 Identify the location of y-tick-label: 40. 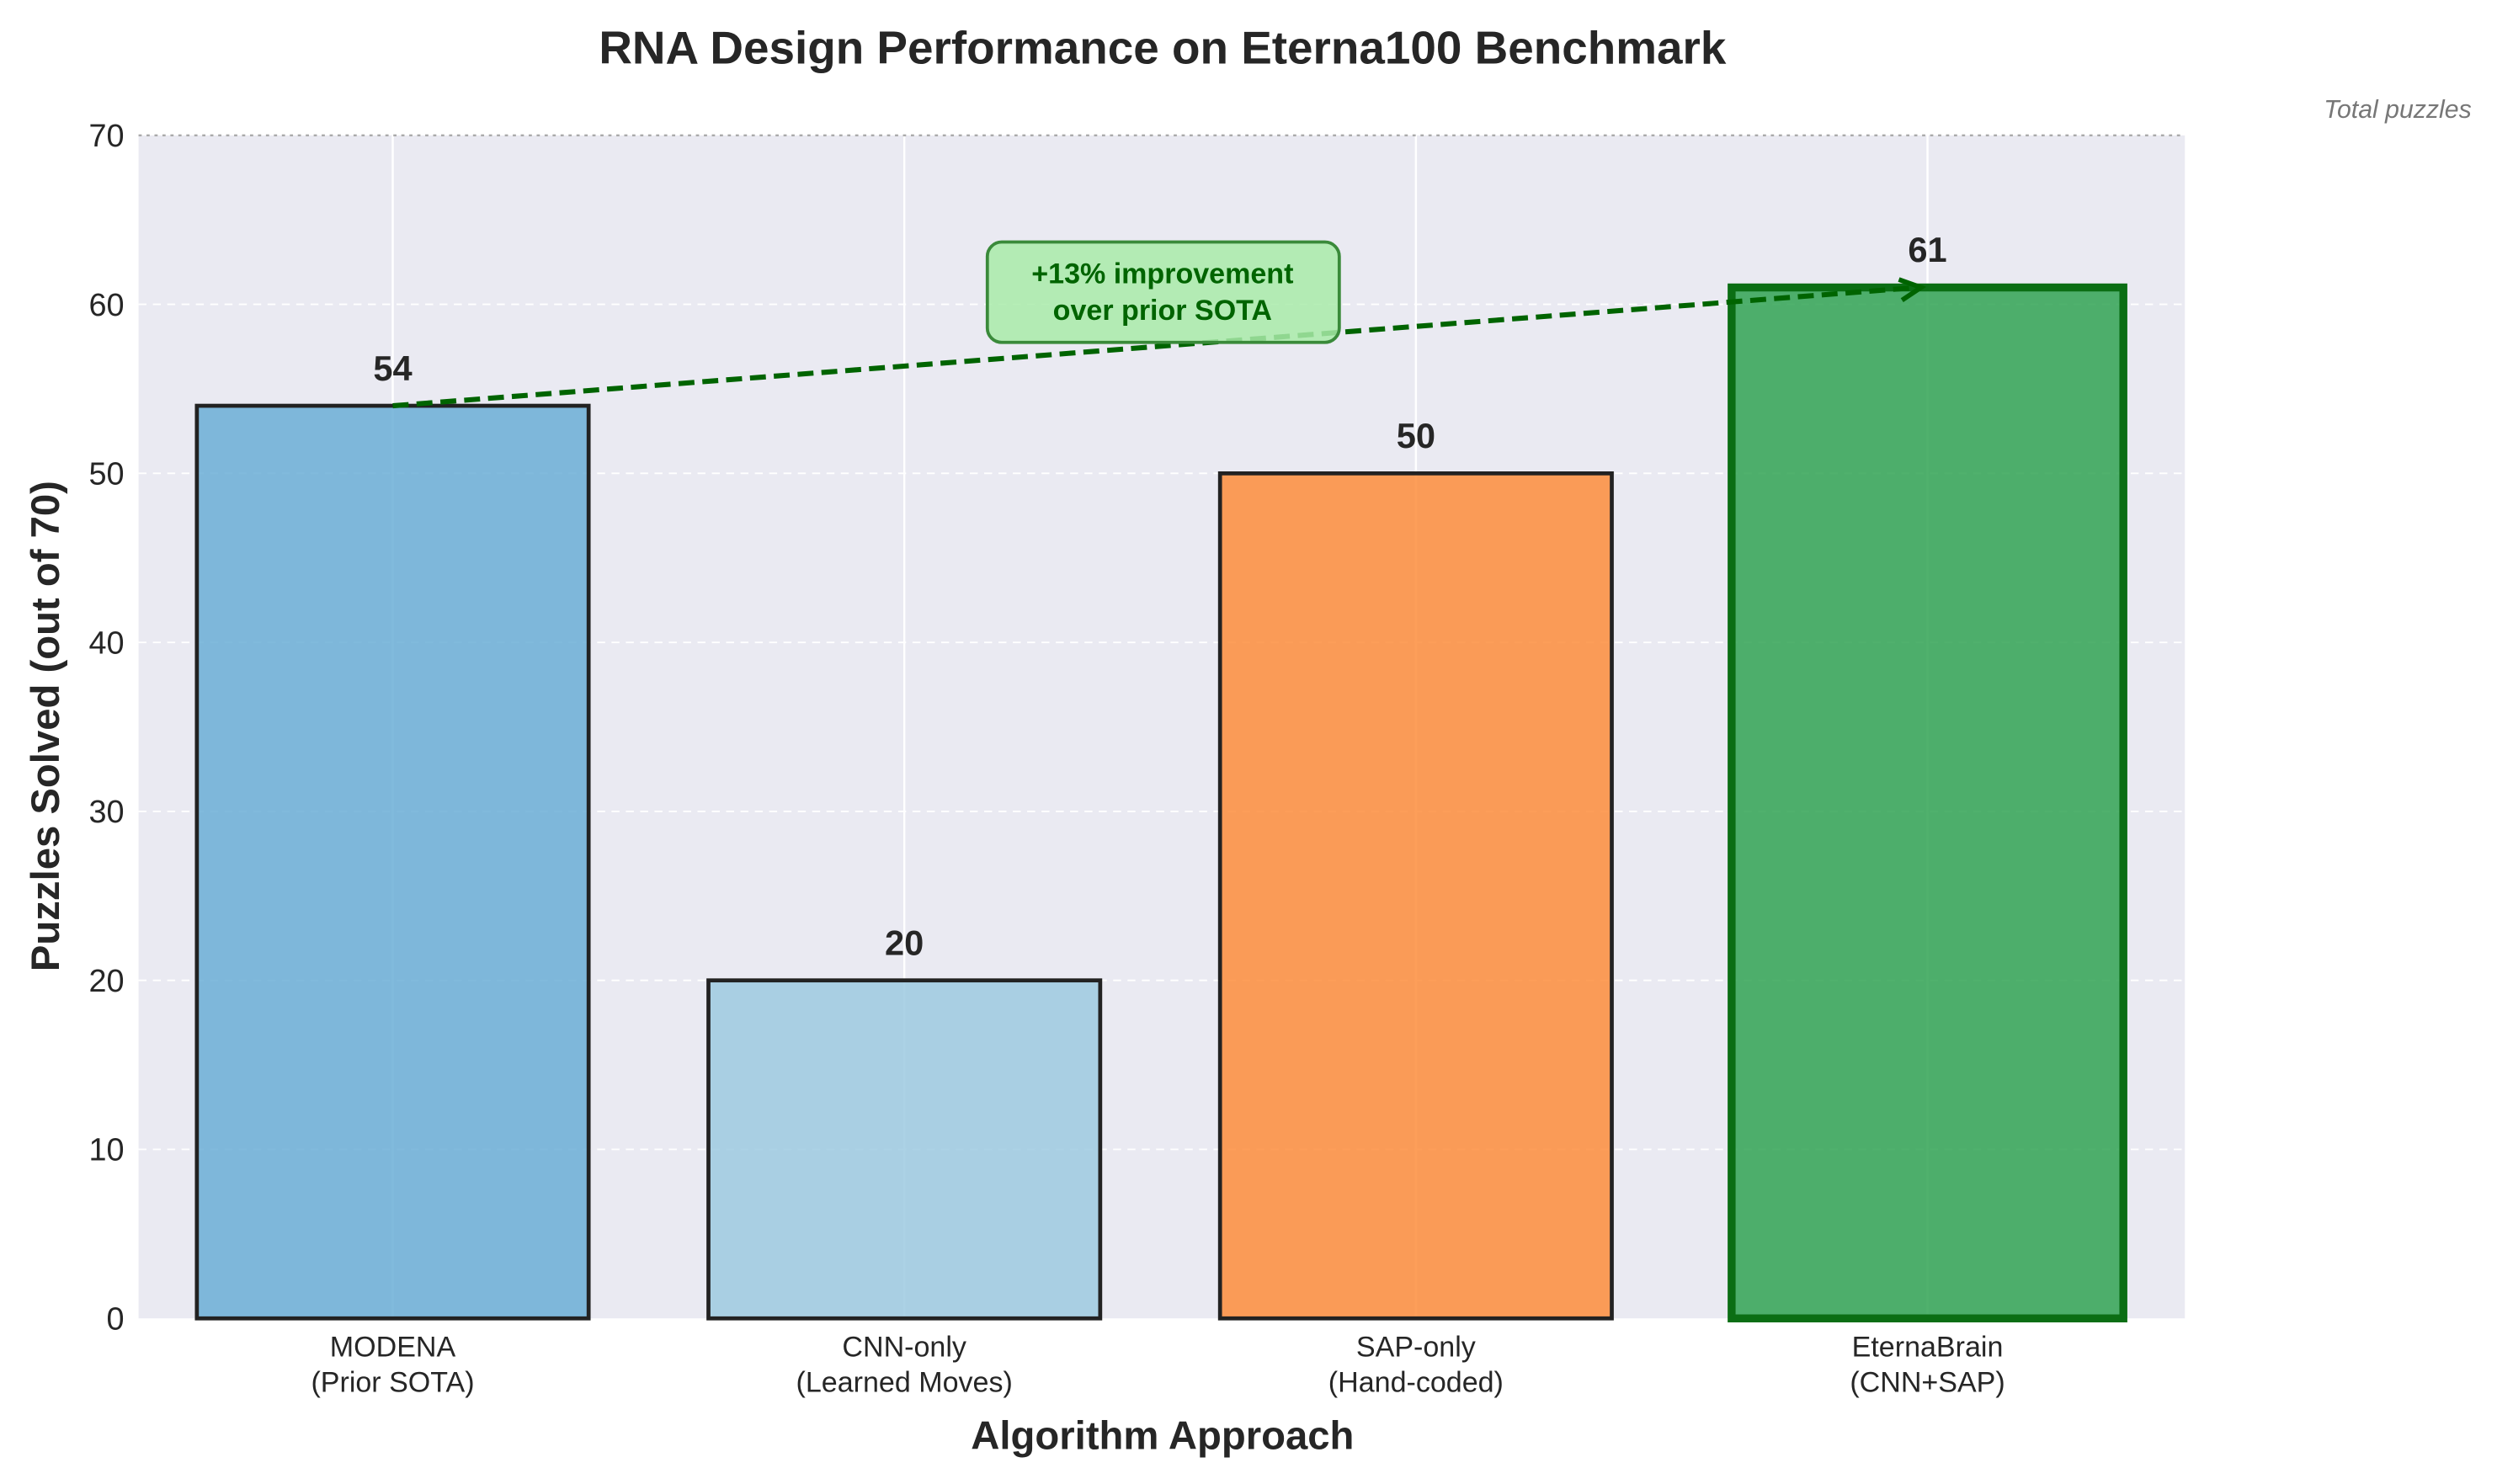
(106, 643).